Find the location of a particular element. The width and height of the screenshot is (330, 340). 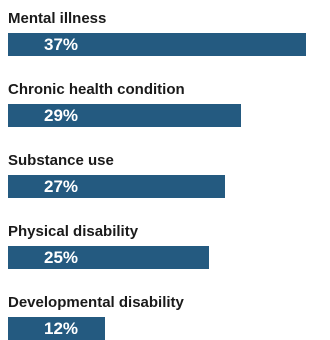

category-label: Developmental disability is located at coordinates (96, 302).